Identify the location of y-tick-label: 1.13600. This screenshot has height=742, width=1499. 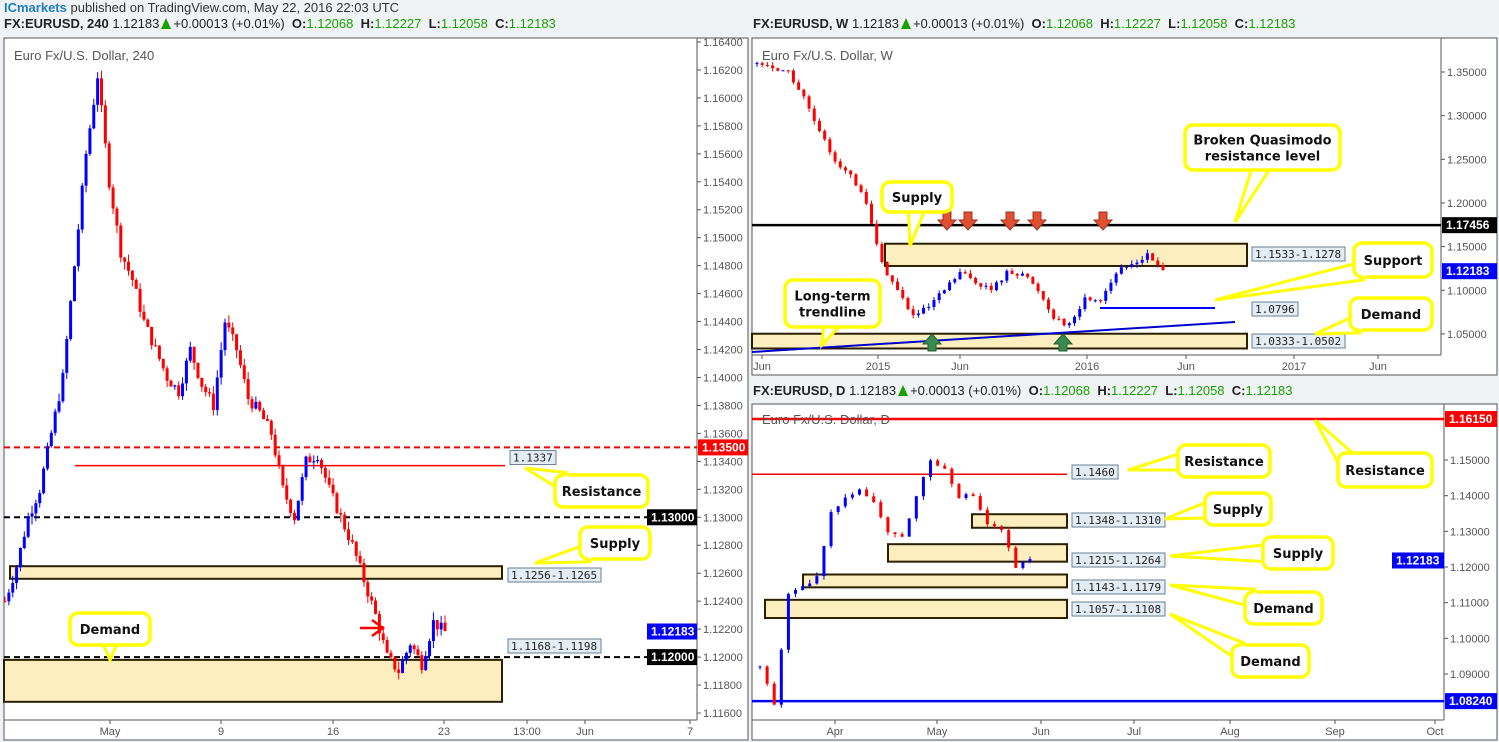
(723, 434).